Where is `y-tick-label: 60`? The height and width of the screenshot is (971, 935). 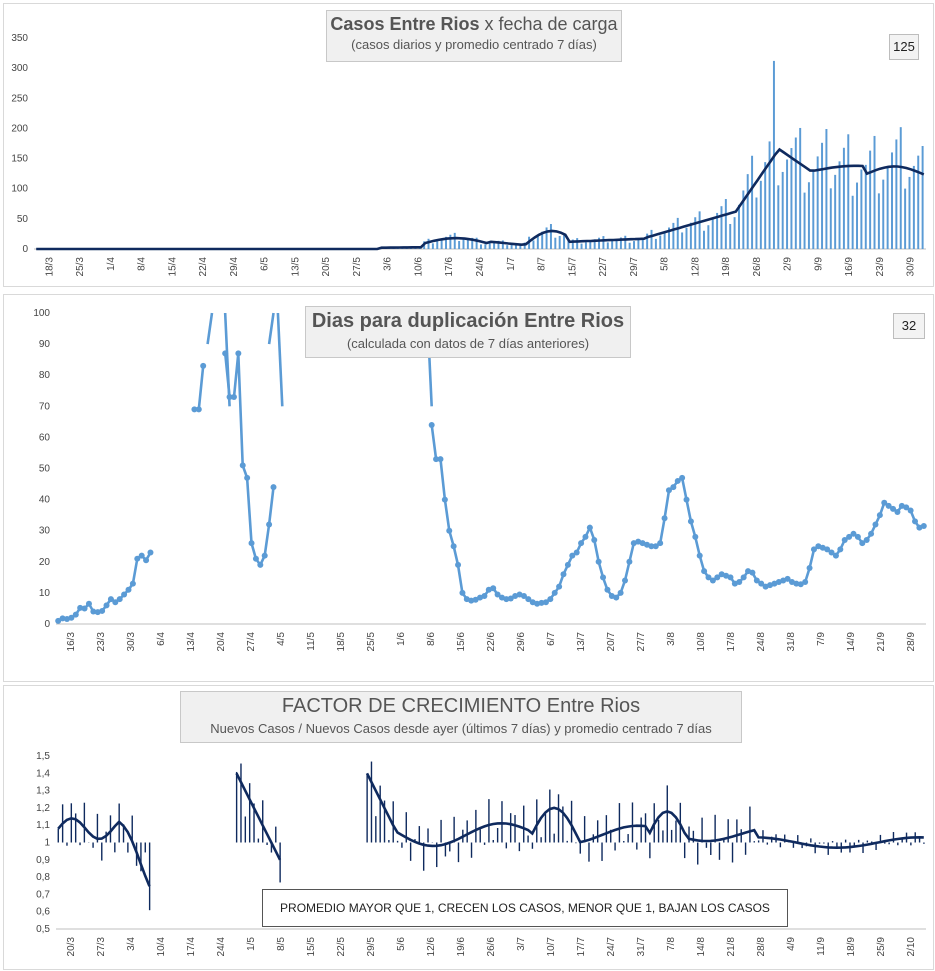
y-tick-label: 60 is located at coordinates (45, 437).